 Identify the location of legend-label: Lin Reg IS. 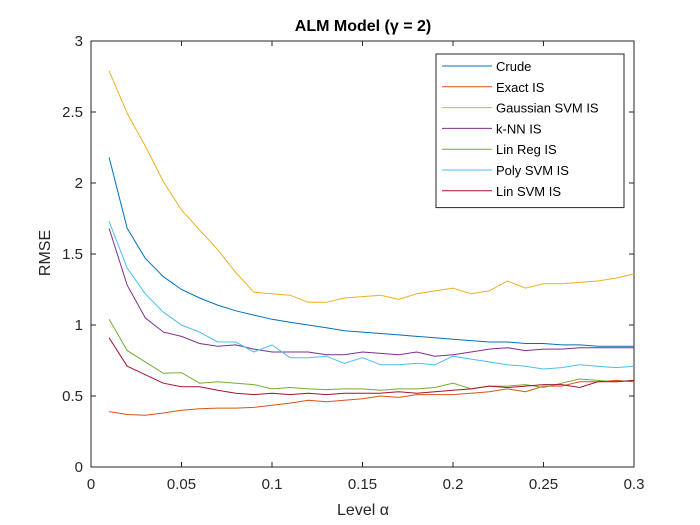
(526, 149).